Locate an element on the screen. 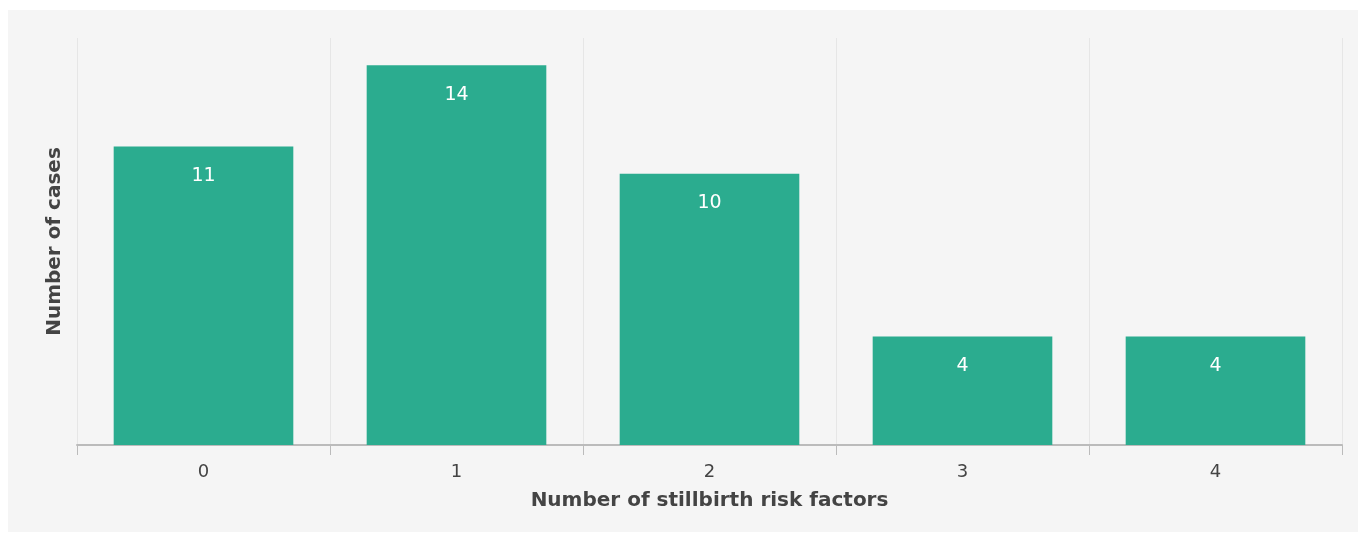 The width and height of the screenshot is (1360, 533). x-tick-label: 2 is located at coordinates (709, 470).